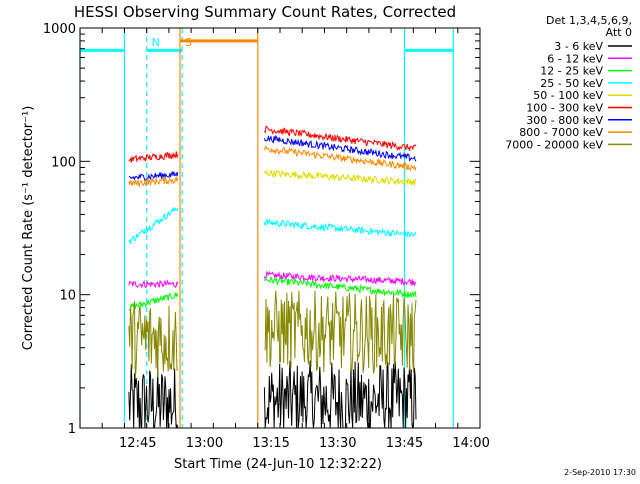 The width and height of the screenshot is (640, 484). I want to click on flag-label: S, so click(188, 42).